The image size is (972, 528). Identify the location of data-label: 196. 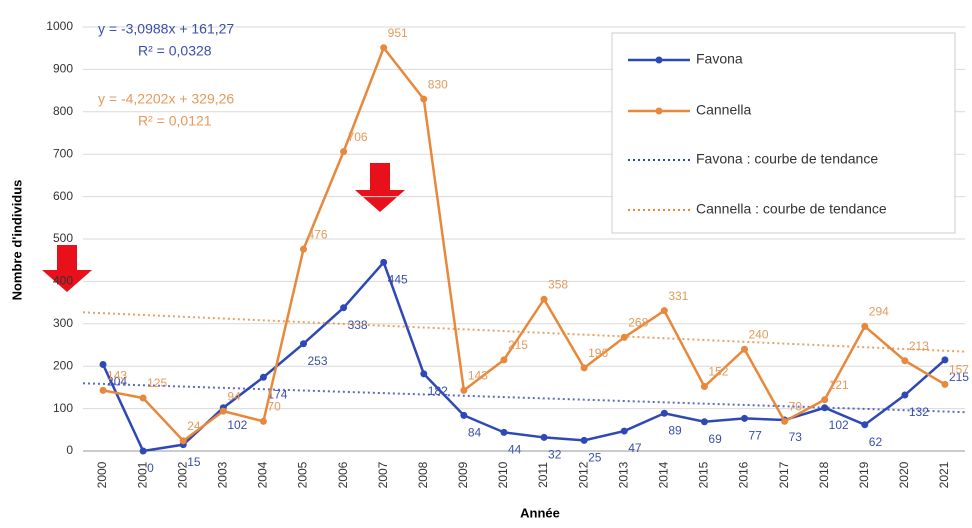
(598, 353).